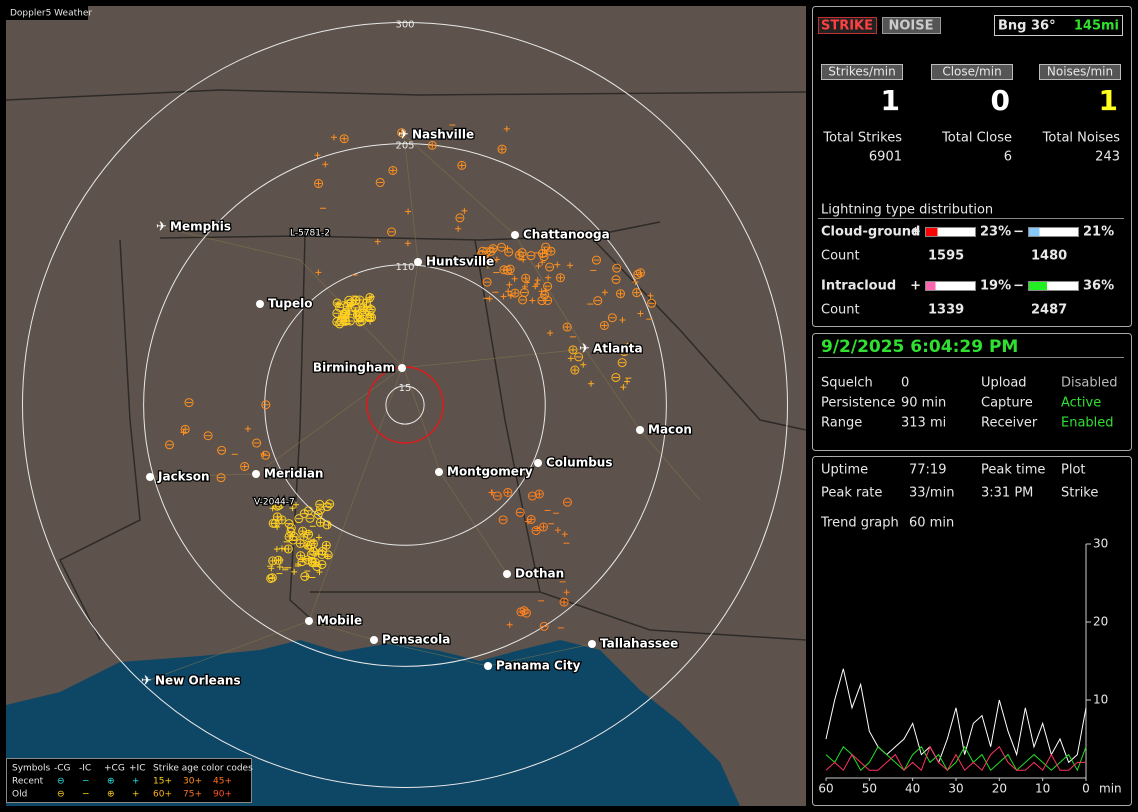  I want to click on strike-button-label: STRIKE, so click(847, 26).